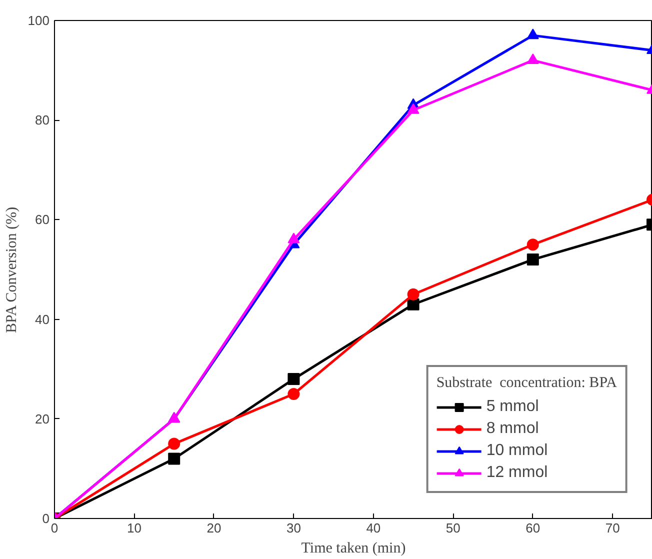  I want to click on y-tick-label: 0, so click(46, 518).